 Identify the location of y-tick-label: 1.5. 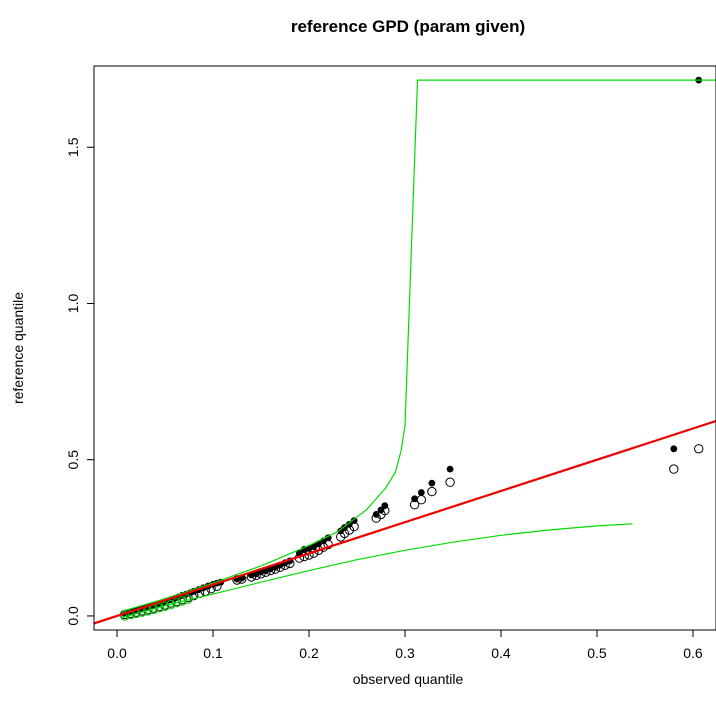
(73, 147).